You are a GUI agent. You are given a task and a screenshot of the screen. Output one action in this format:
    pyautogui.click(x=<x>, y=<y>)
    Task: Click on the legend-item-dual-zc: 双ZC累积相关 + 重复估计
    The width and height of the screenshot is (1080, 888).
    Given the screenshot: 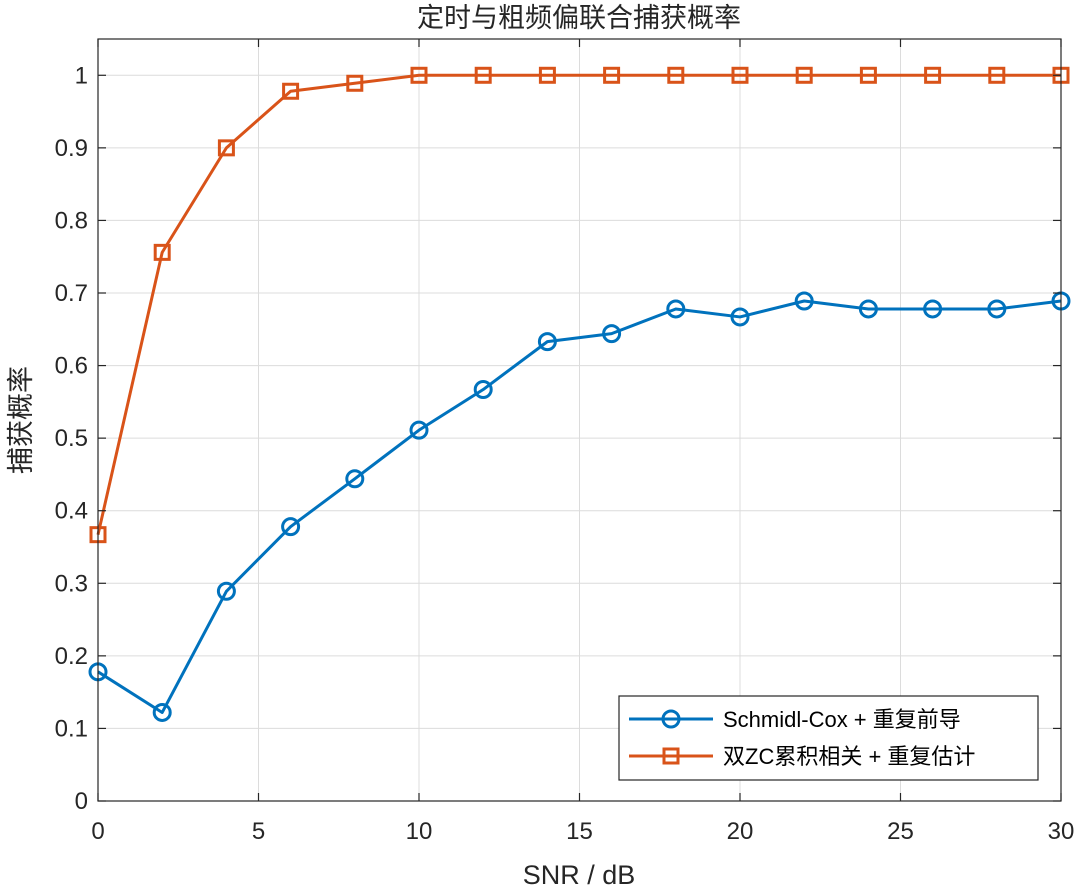 What is the action you would take?
    pyautogui.click(x=802, y=756)
    